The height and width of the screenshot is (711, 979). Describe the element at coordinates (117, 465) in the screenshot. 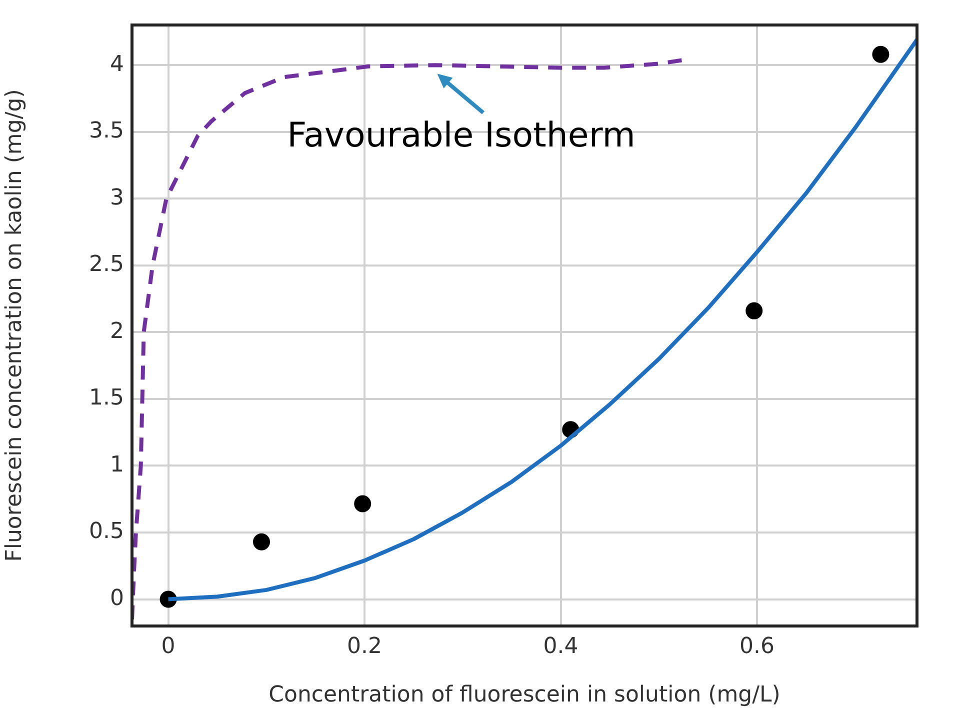

I see `y-tick-label: 1` at that location.